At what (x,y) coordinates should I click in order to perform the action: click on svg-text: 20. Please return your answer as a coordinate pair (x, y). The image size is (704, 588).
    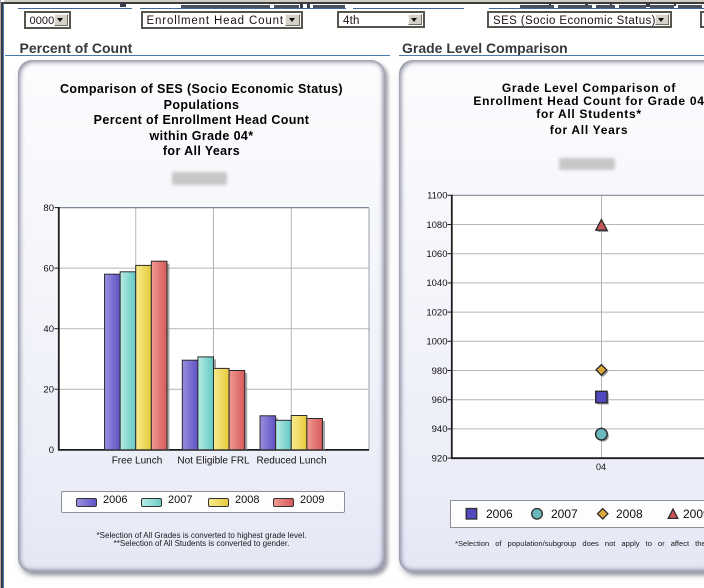
    Looking at the image, I should click on (48, 390).